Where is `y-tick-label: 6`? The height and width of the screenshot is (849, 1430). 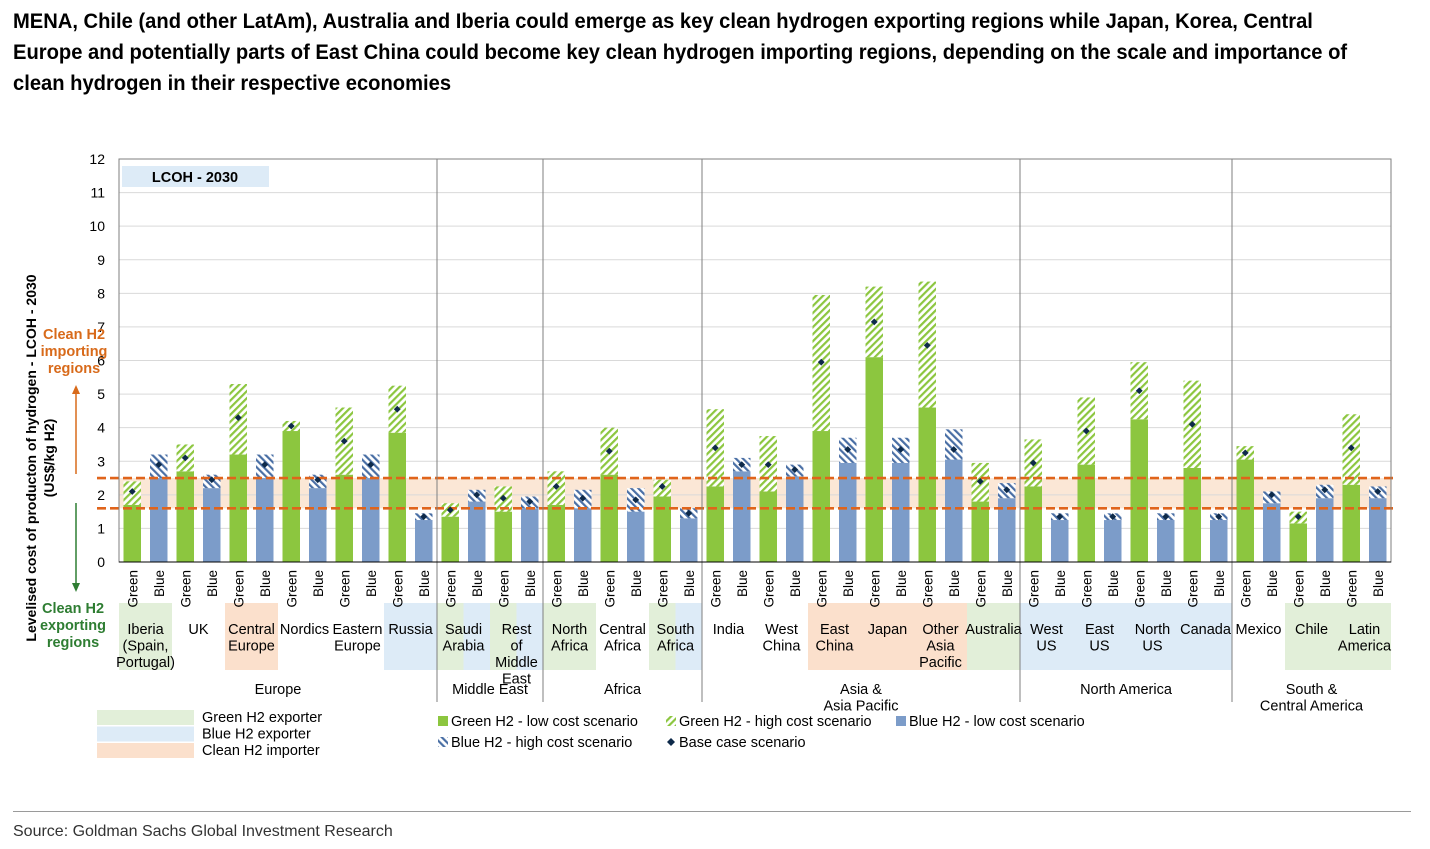
y-tick-label: 6 is located at coordinates (101, 361).